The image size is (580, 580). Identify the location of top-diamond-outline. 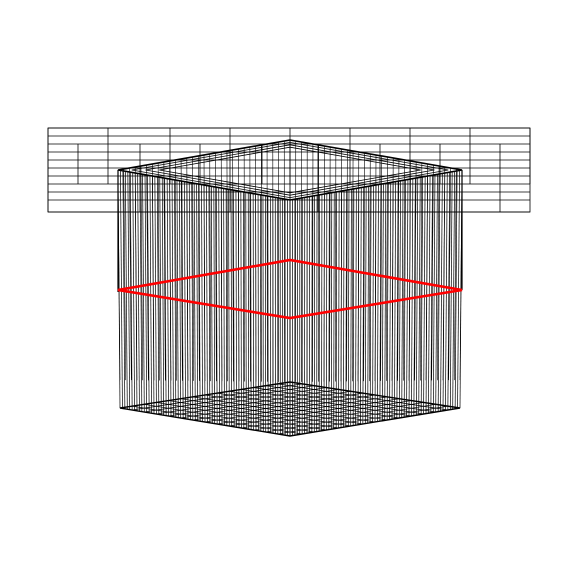
(290, 170).